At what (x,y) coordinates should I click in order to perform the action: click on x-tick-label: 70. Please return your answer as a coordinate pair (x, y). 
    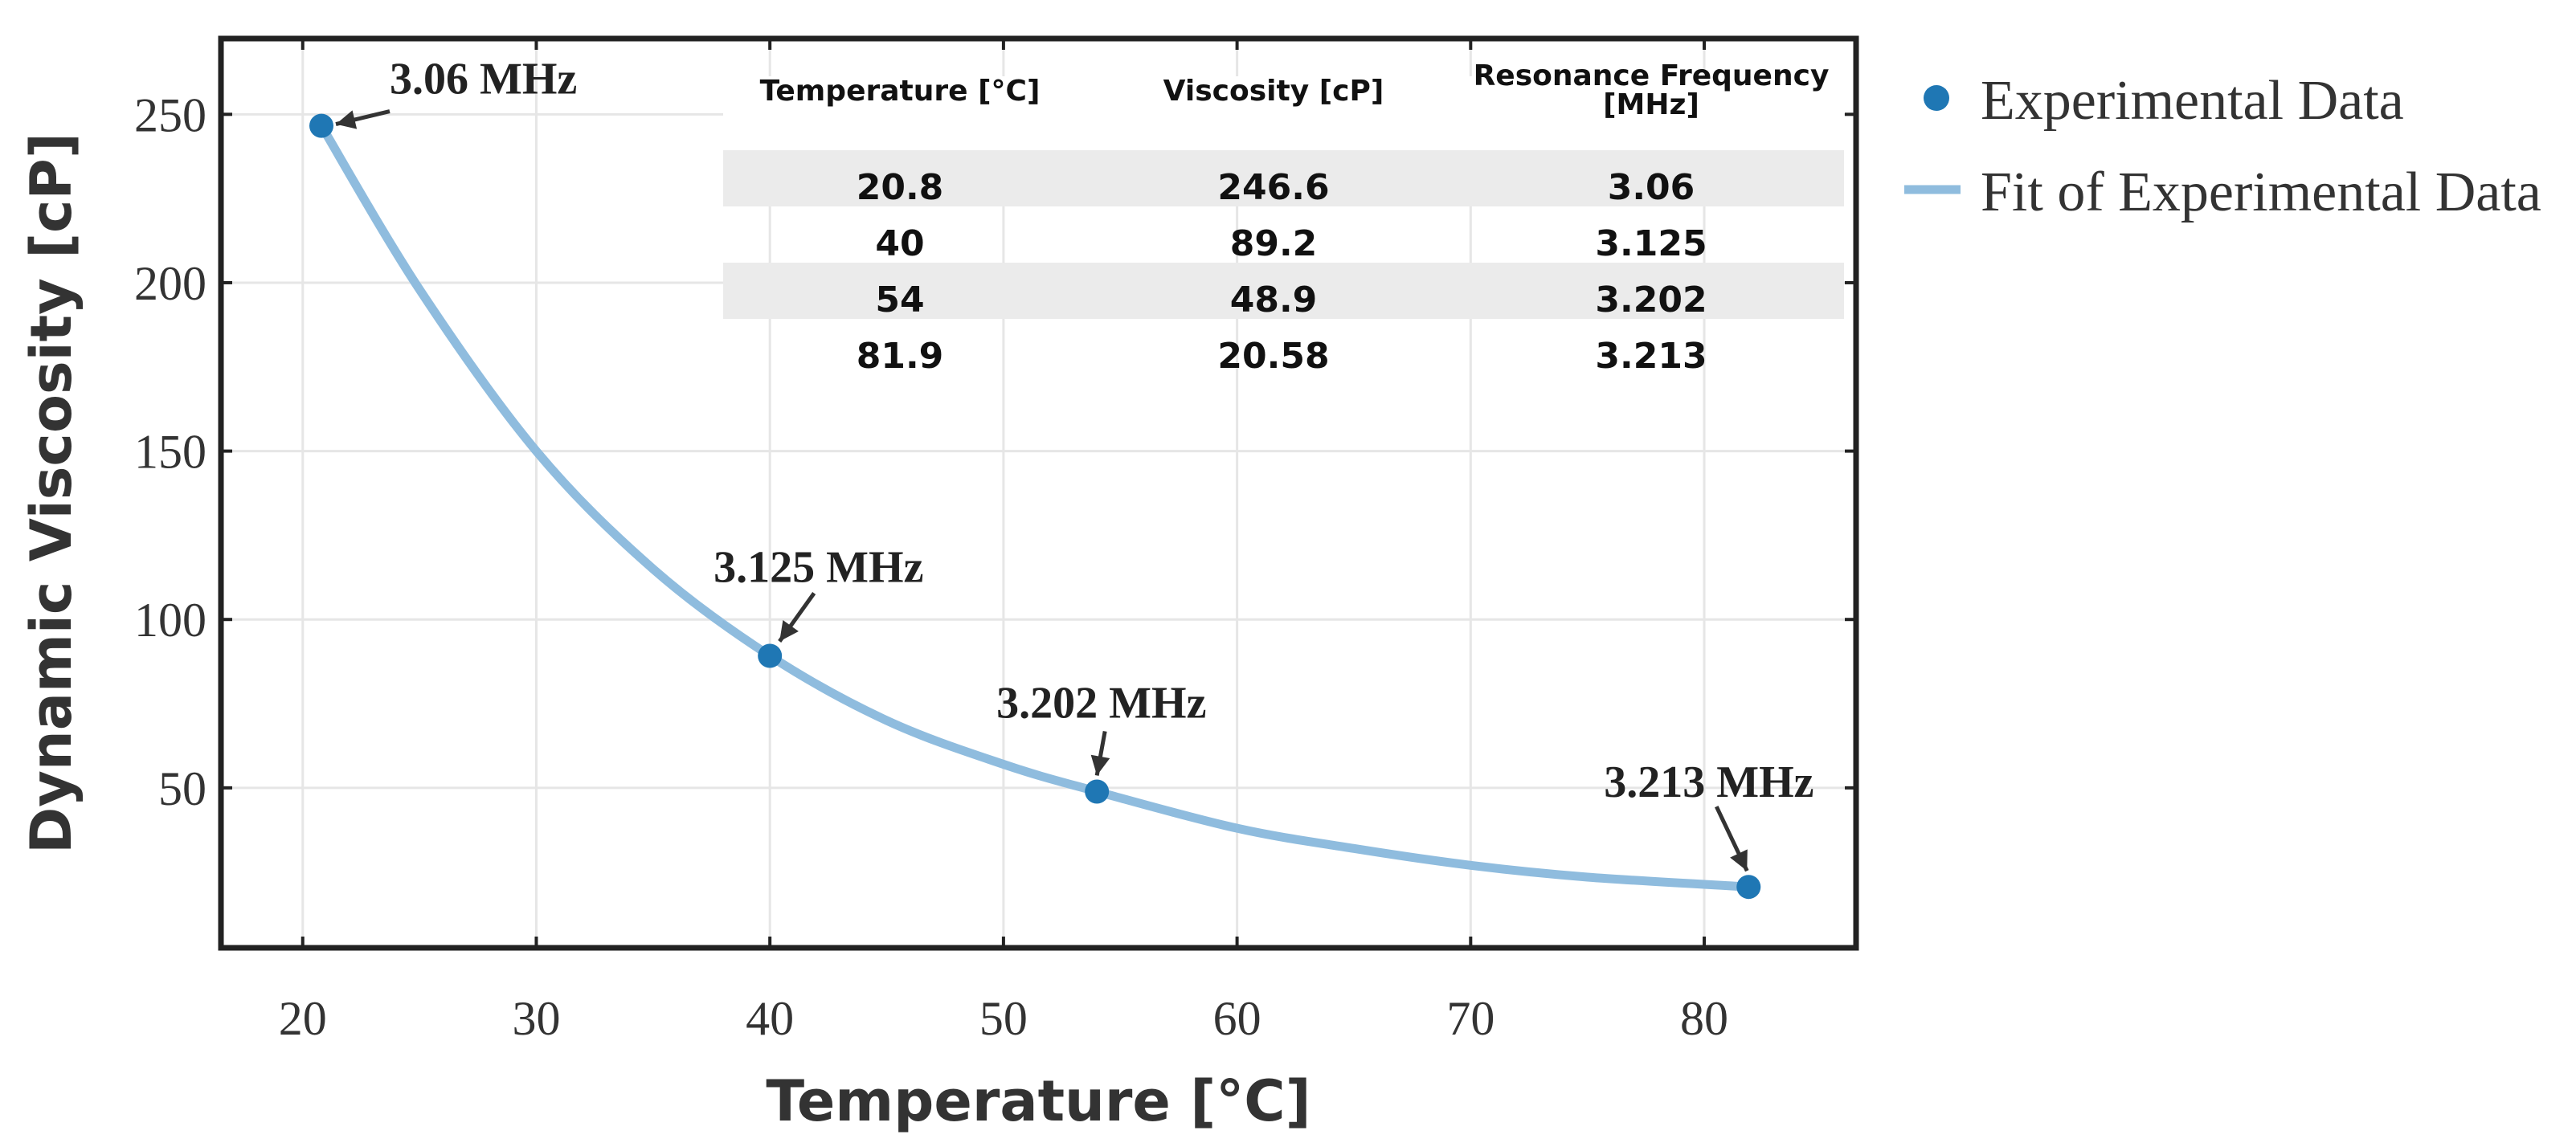
    Looking at the image, I should click on (1470, 1018).